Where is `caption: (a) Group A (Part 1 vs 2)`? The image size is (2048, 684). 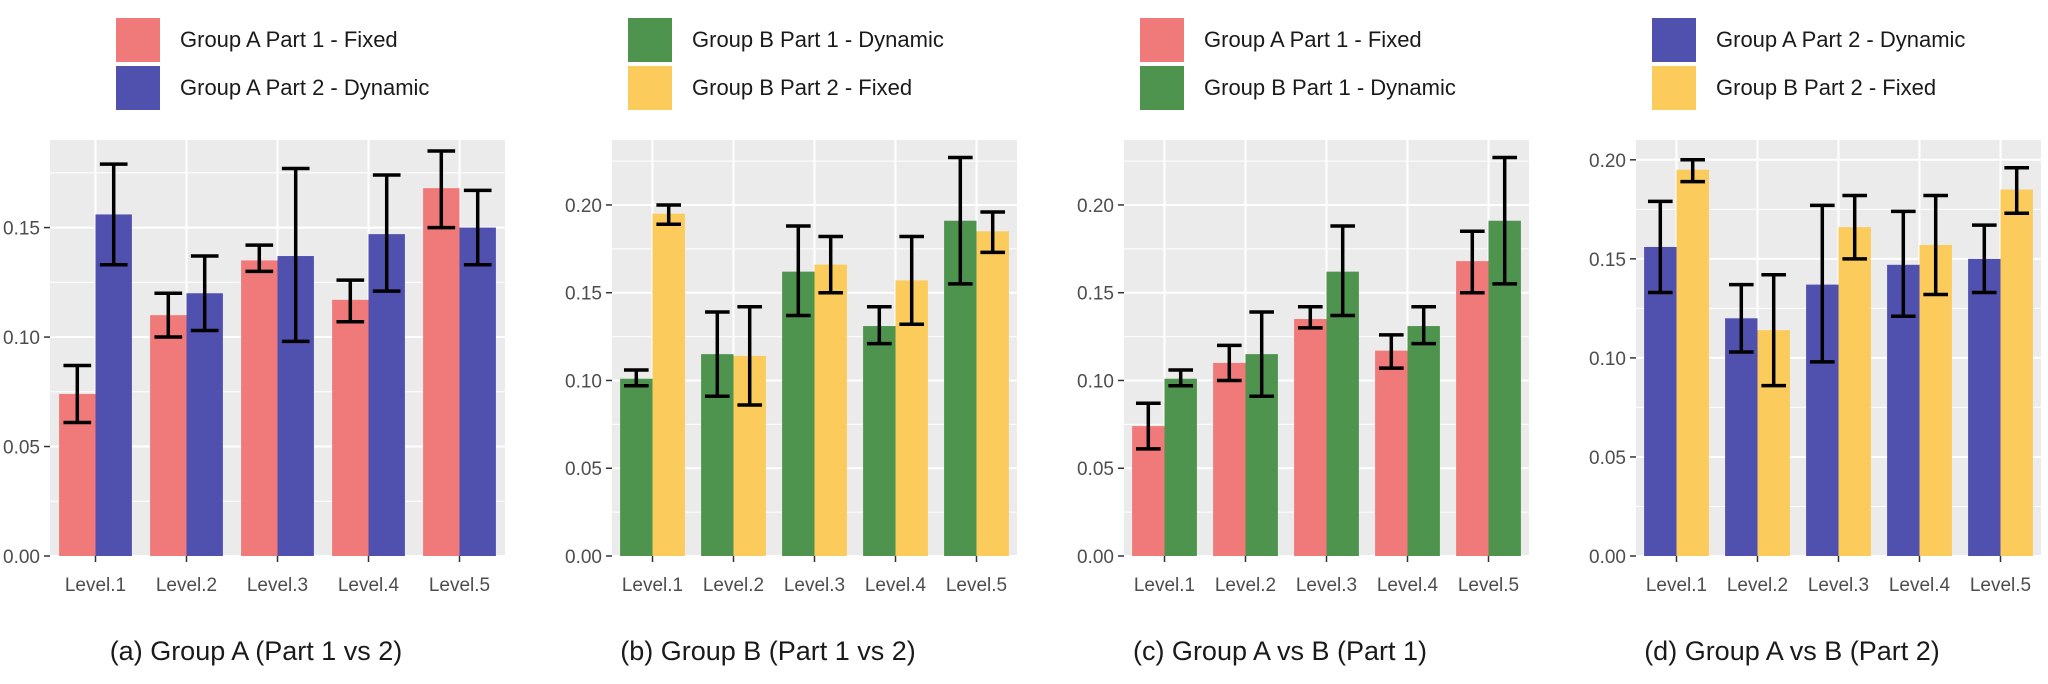
caption: (a) Group A (Part 1 vs 2) is located at coordinates (256, 651).